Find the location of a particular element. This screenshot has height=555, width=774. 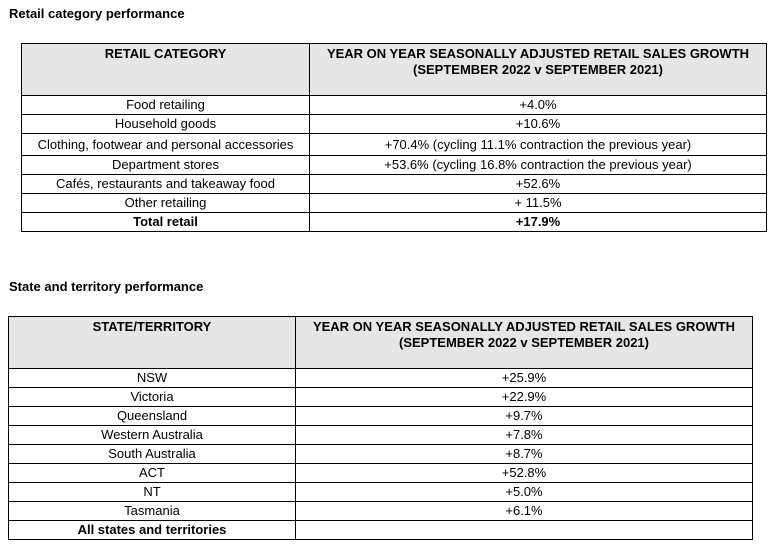

total-row: All states and territories is located at coordinates (380, 530).